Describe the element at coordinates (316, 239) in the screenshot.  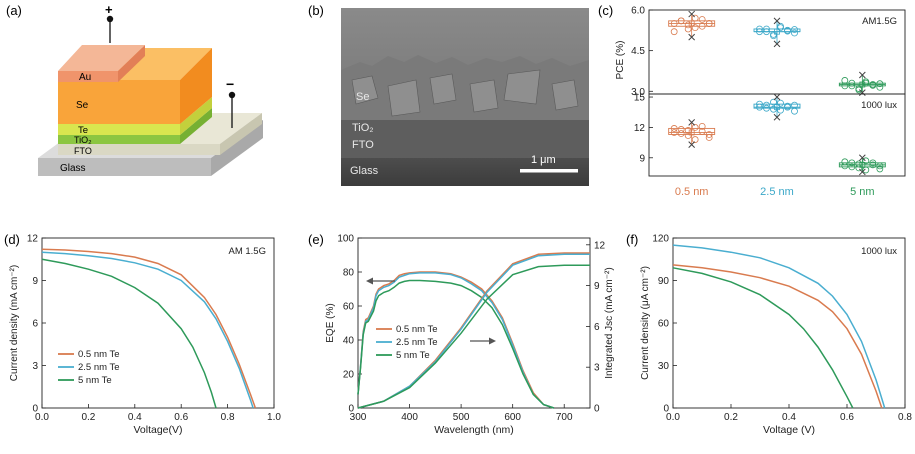
I see `panel-label-e: (e)` at that location.